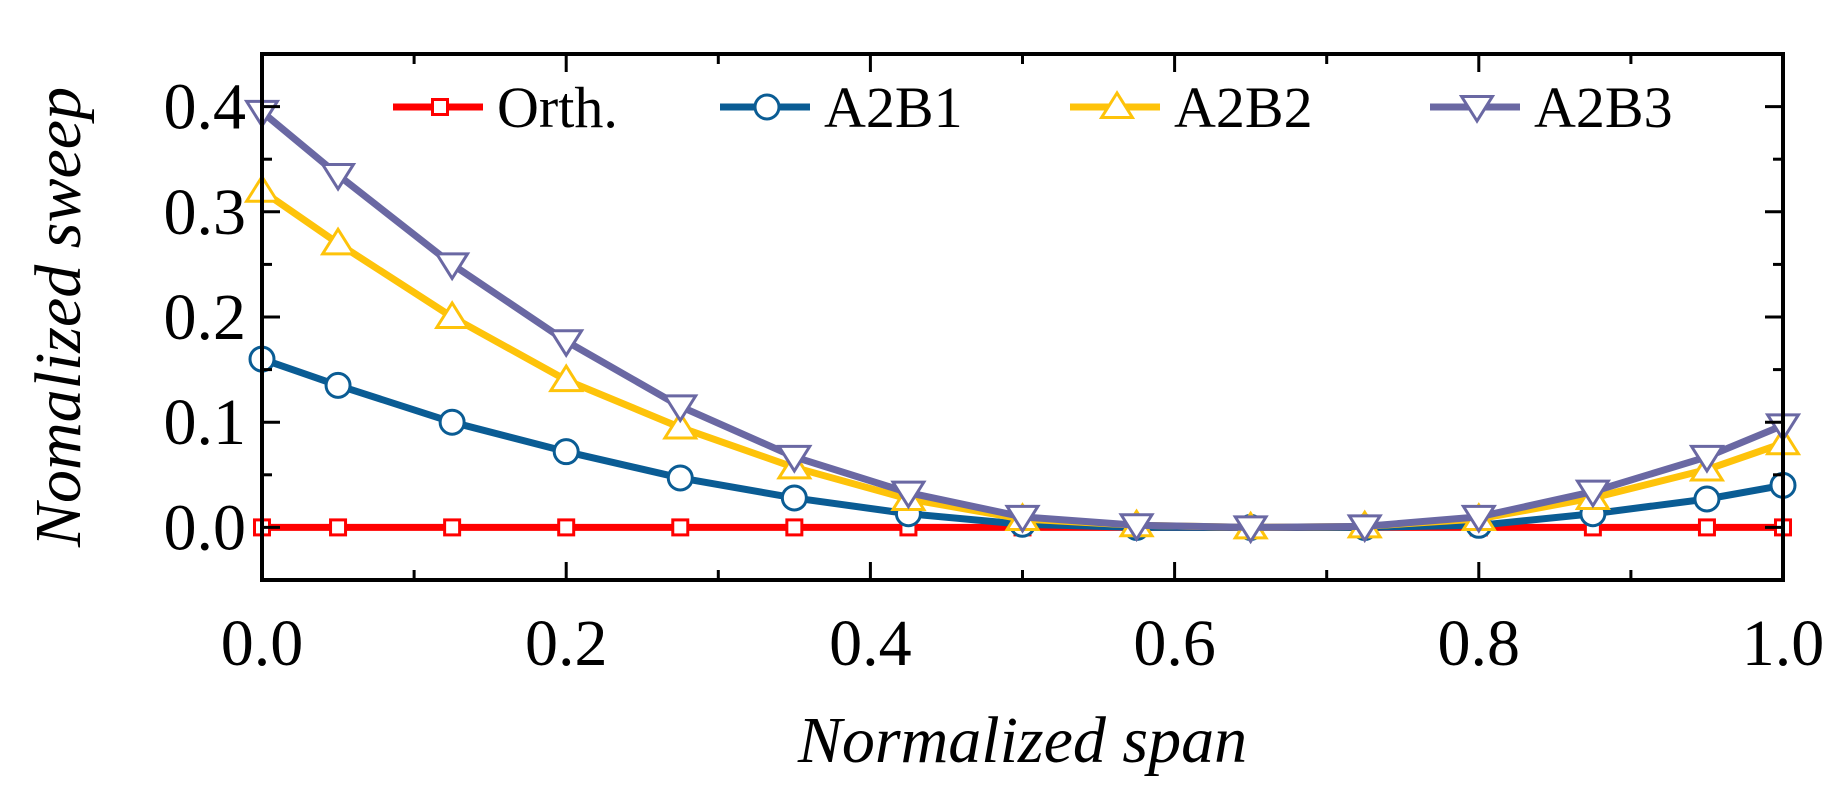 This screenshot has width=1841, height=786. What do you see at coordinates (893, 107) in the screenshot?
I see `legend-label: A2B1` at bounding box center [893, 107].